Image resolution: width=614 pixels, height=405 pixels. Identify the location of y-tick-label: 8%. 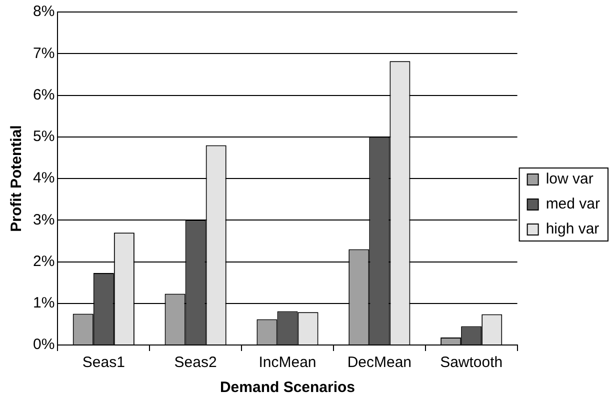
(43, 11).